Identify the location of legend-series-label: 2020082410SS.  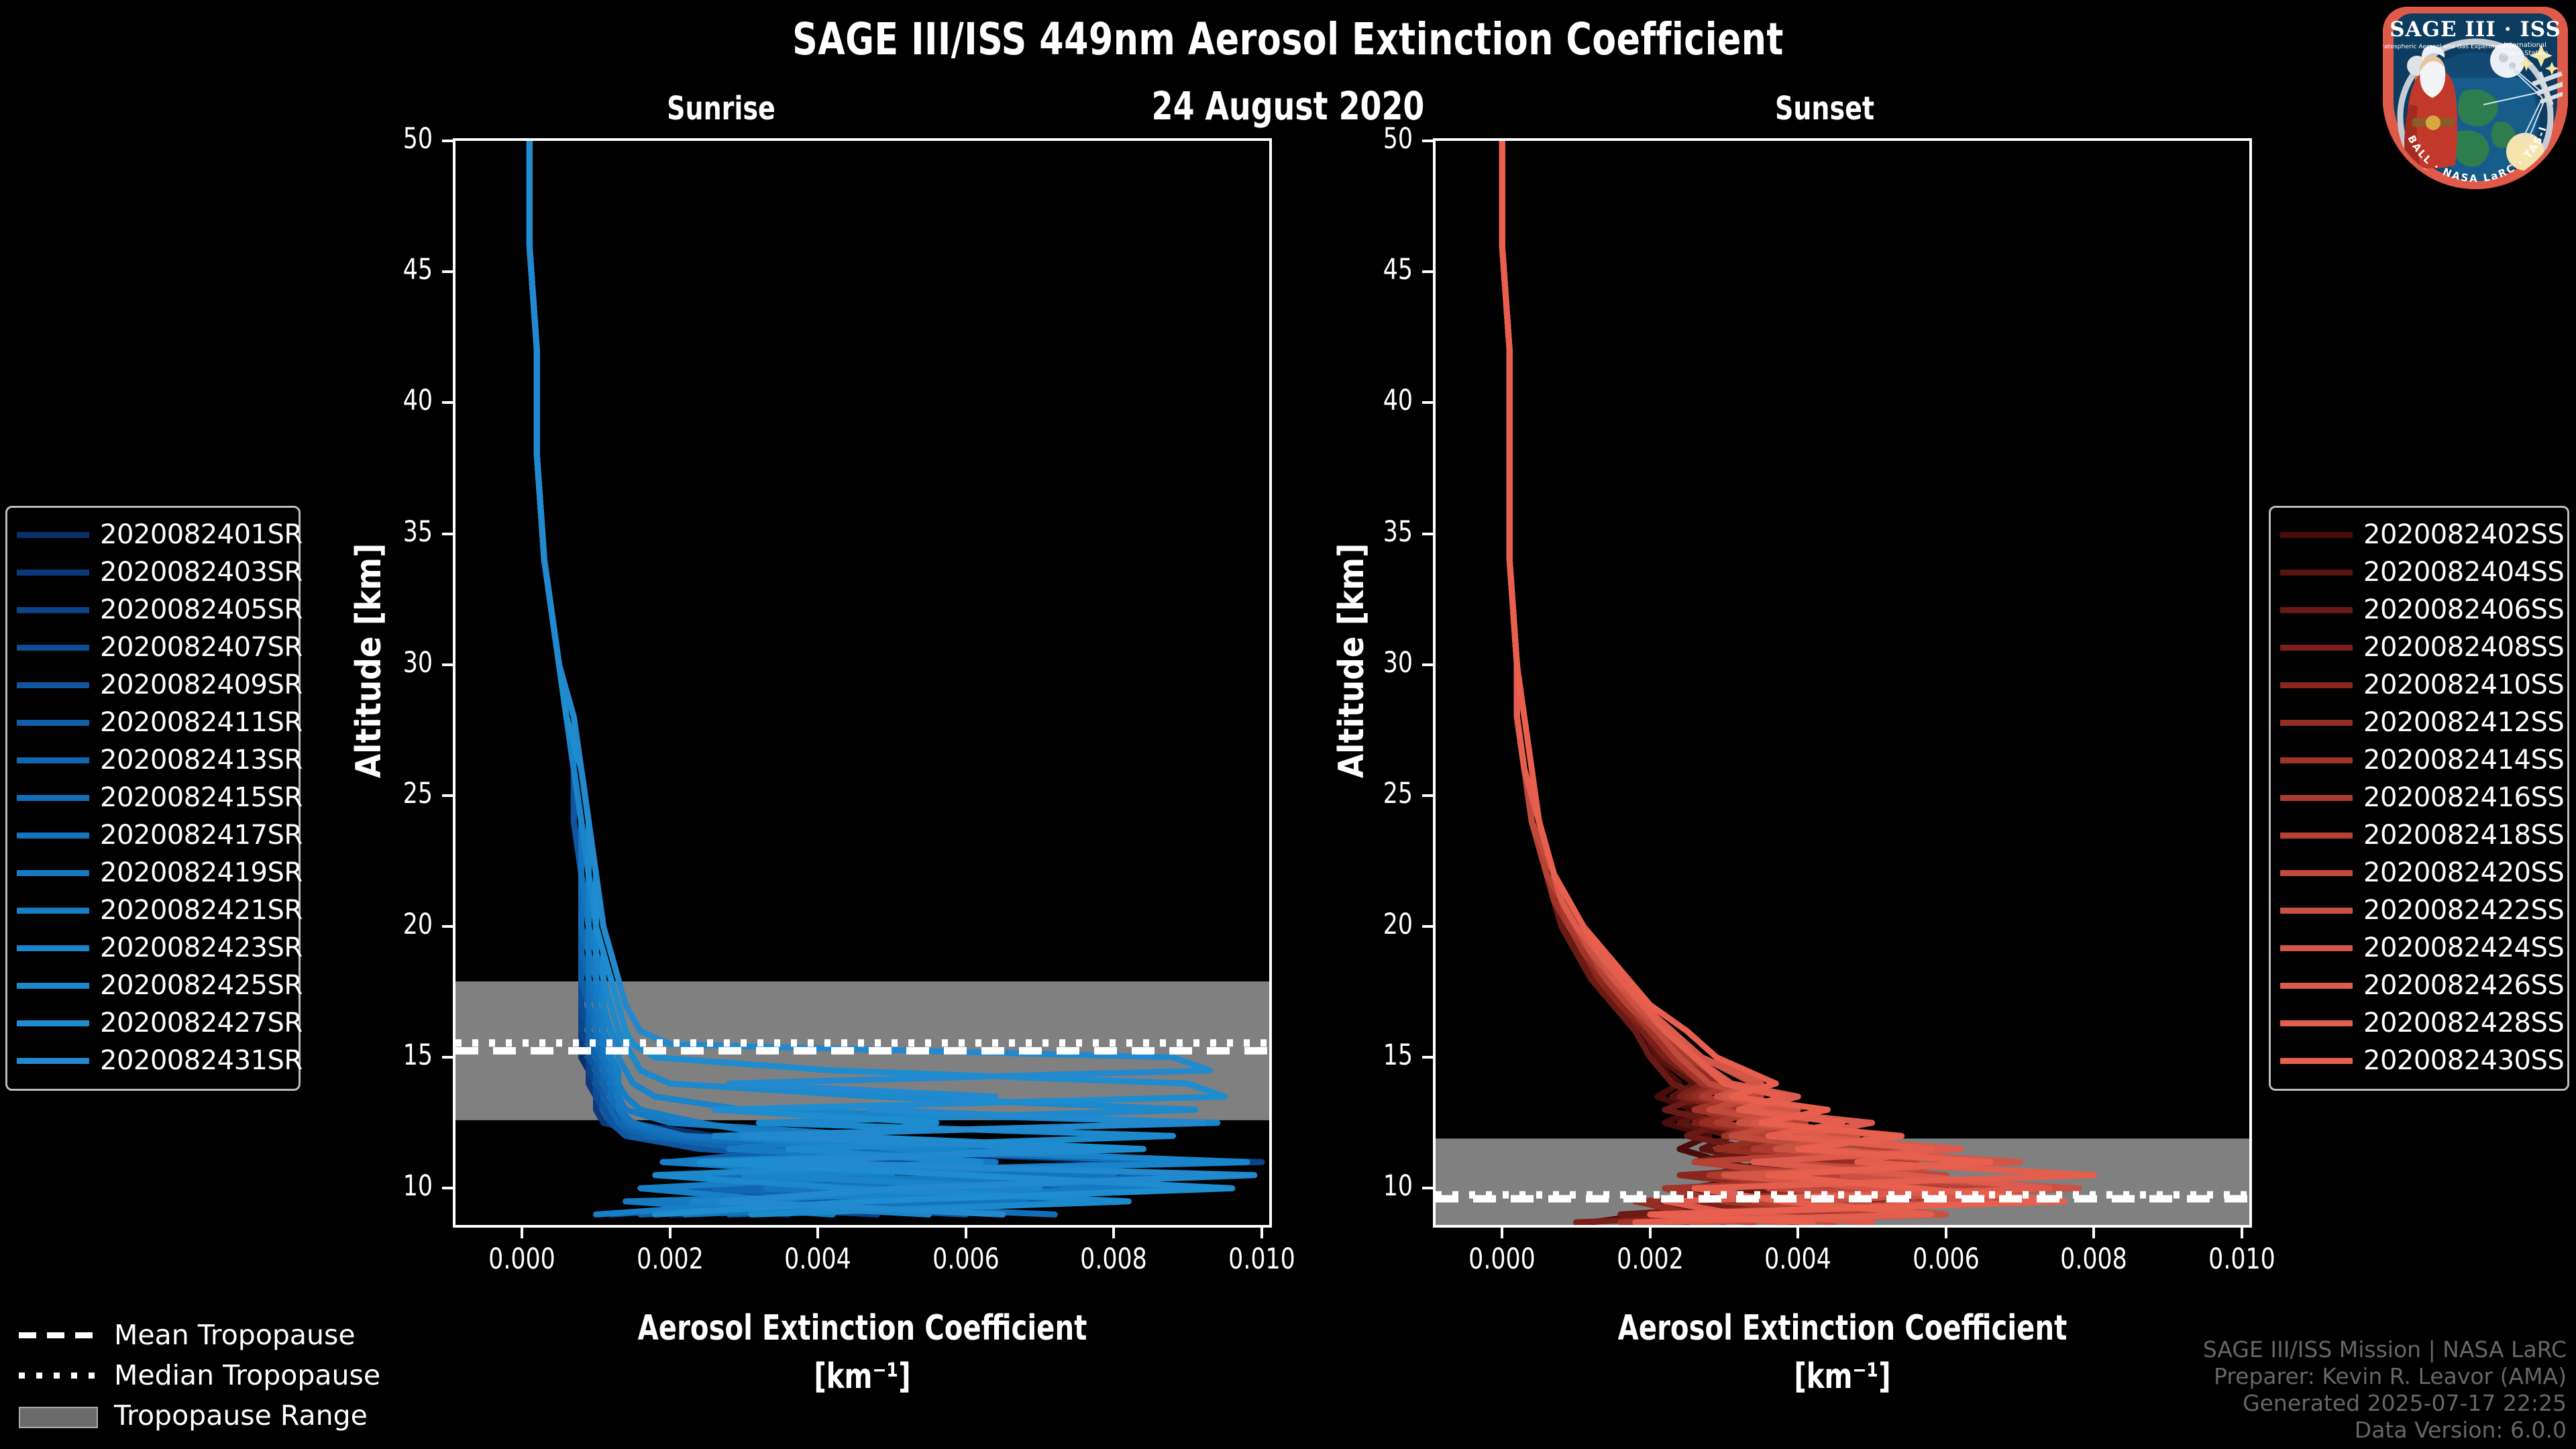
(2464, 684).